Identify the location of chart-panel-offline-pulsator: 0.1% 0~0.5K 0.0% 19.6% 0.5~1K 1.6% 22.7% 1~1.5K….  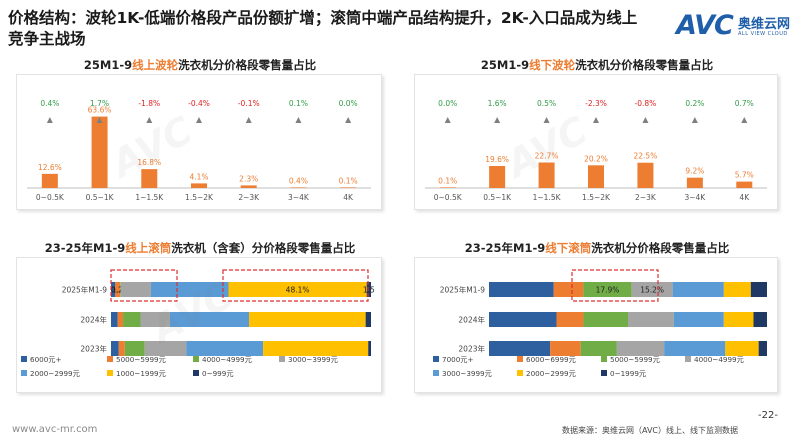
(596, 142).